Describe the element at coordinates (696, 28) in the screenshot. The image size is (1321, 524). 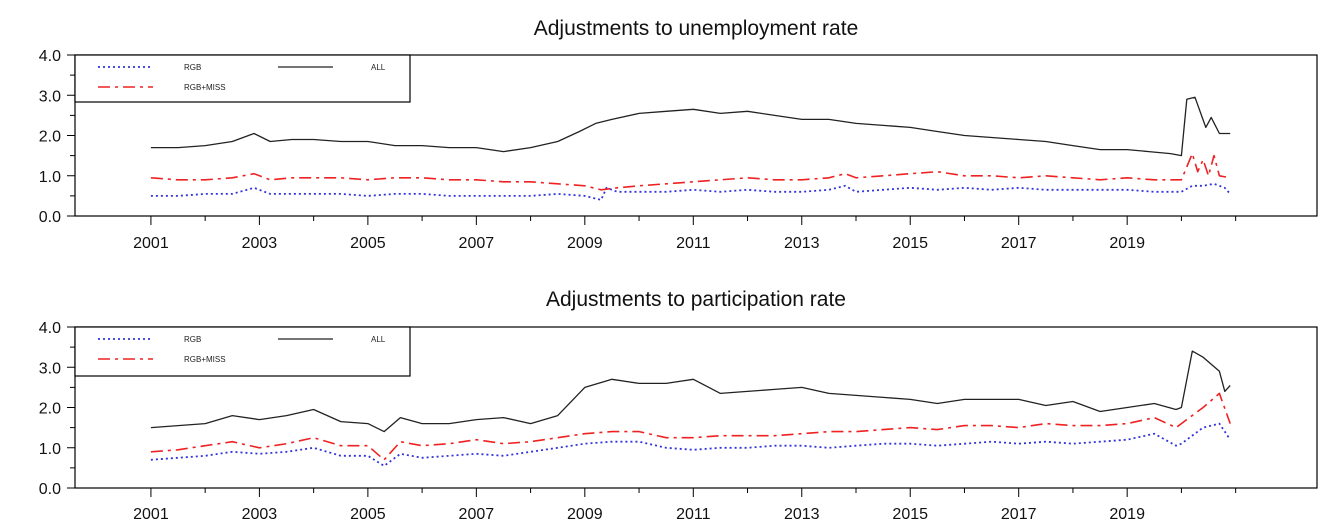
I see `chart-title: Adjustments to unemployment rate` at that location.